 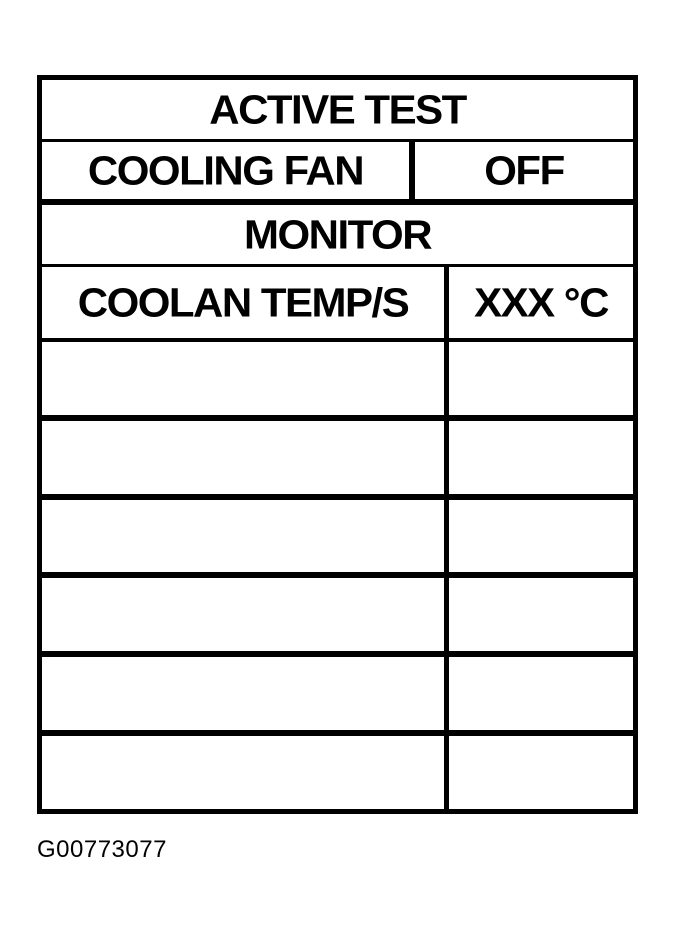 I want to click on coolant-temp-label: COOLAN TEMP/S, so click(x=243, y=302).